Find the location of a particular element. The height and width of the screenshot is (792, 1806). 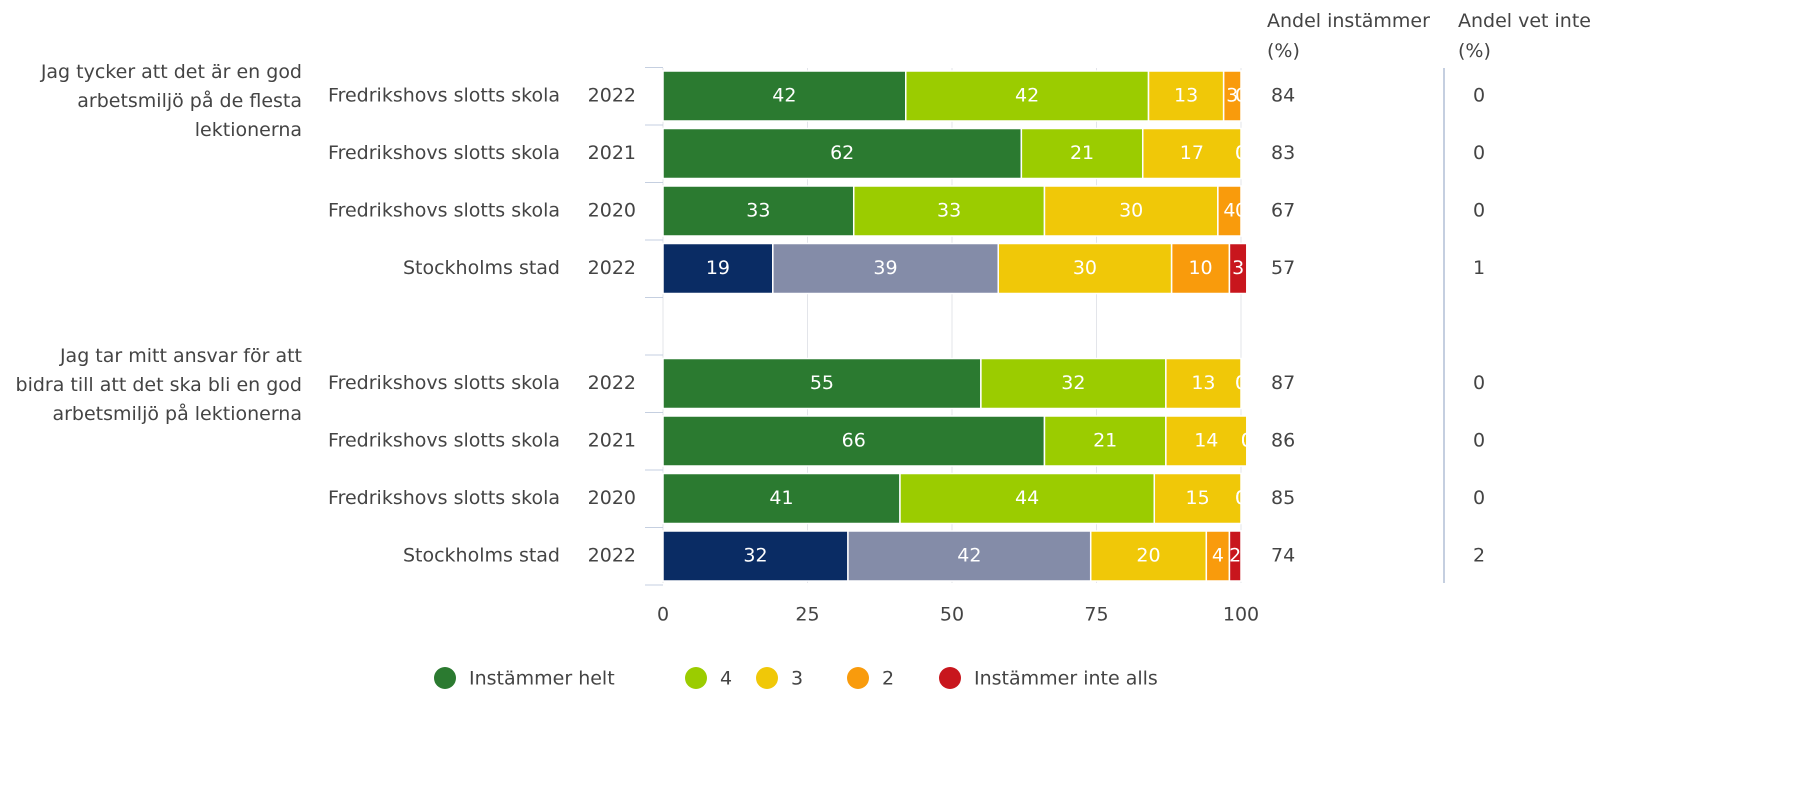

bar-label: 20 is located at coordinates (1148, 556).